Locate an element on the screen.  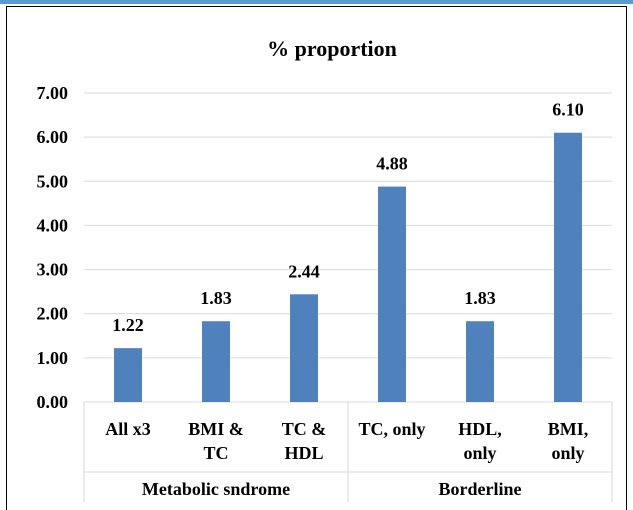
y-tick-label: 3.00 is located at coordinates (53, 270).